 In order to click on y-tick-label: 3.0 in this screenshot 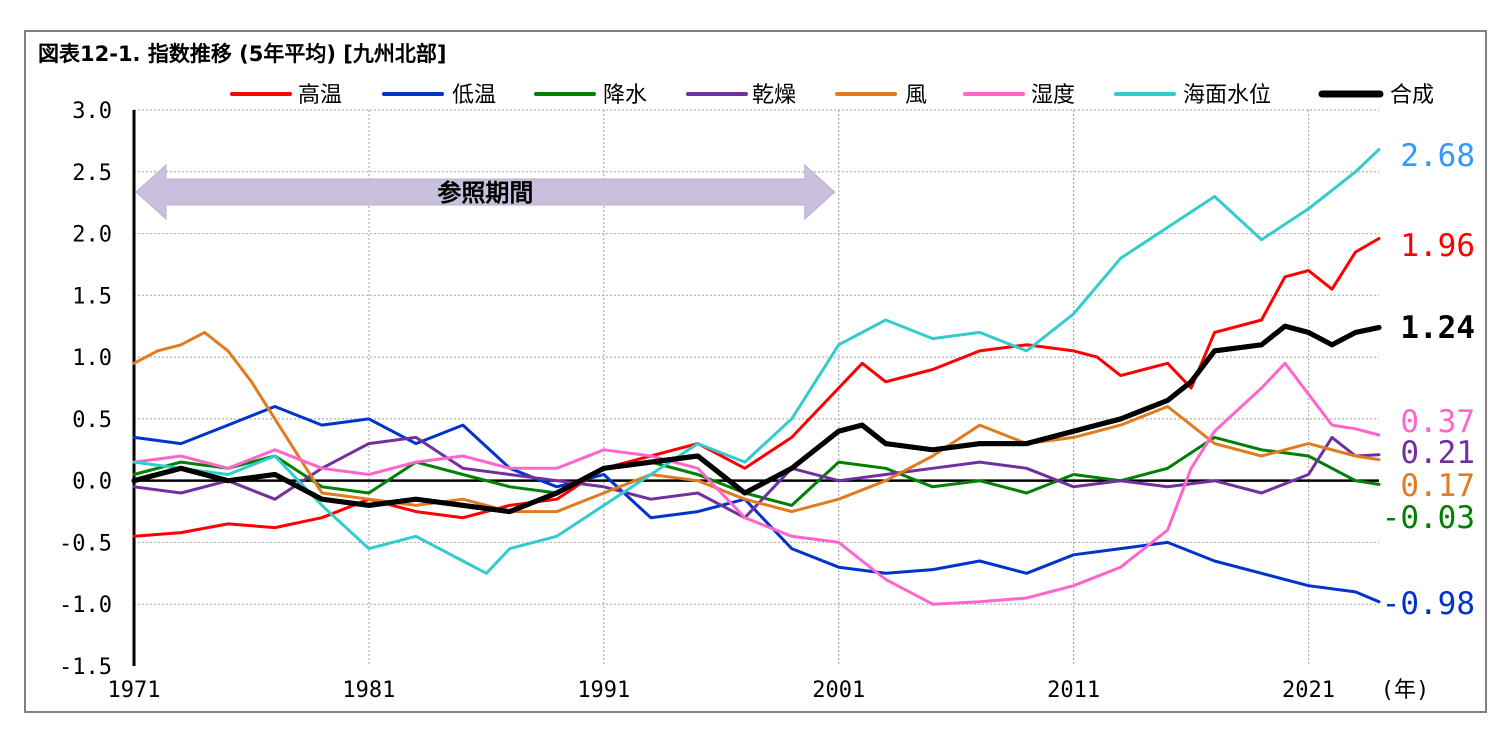, I will do `click(92, 111)`.